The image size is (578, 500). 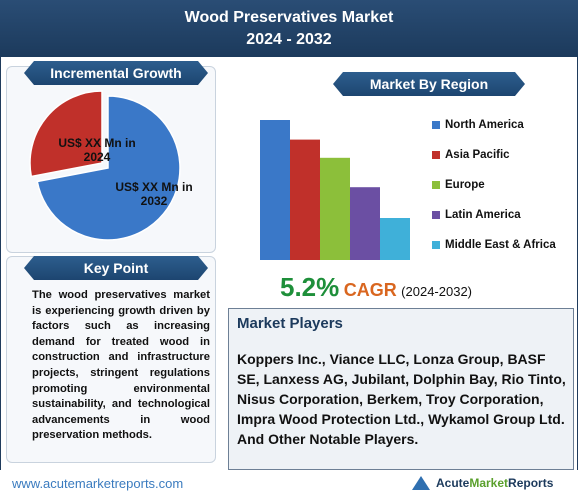 I want to click on cagr-word: CAGR, so click(x=370, y=290).